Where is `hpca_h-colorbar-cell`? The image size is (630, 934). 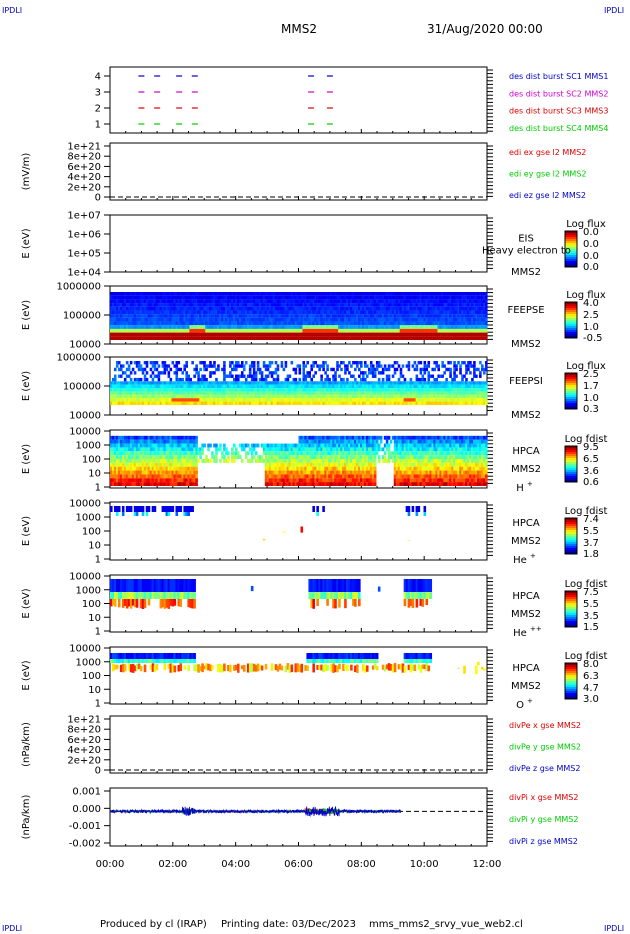
hpca_h-colorbar-cell is located at coordinates (571, 465).